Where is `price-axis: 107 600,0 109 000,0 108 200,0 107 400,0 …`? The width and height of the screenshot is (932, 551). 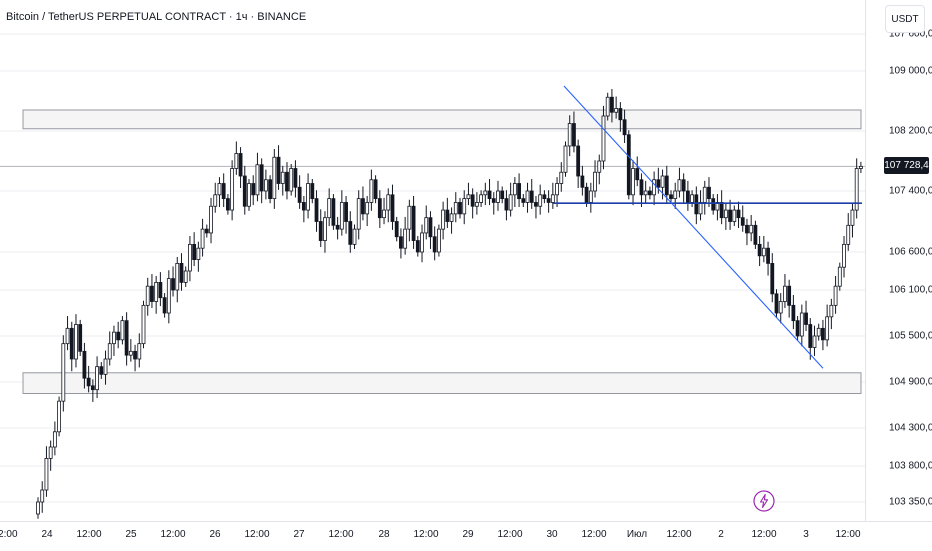 price-axis: 107 600,0 109 000,0 108 200,0 107 400,0 … is located at coordinates (898, 260).